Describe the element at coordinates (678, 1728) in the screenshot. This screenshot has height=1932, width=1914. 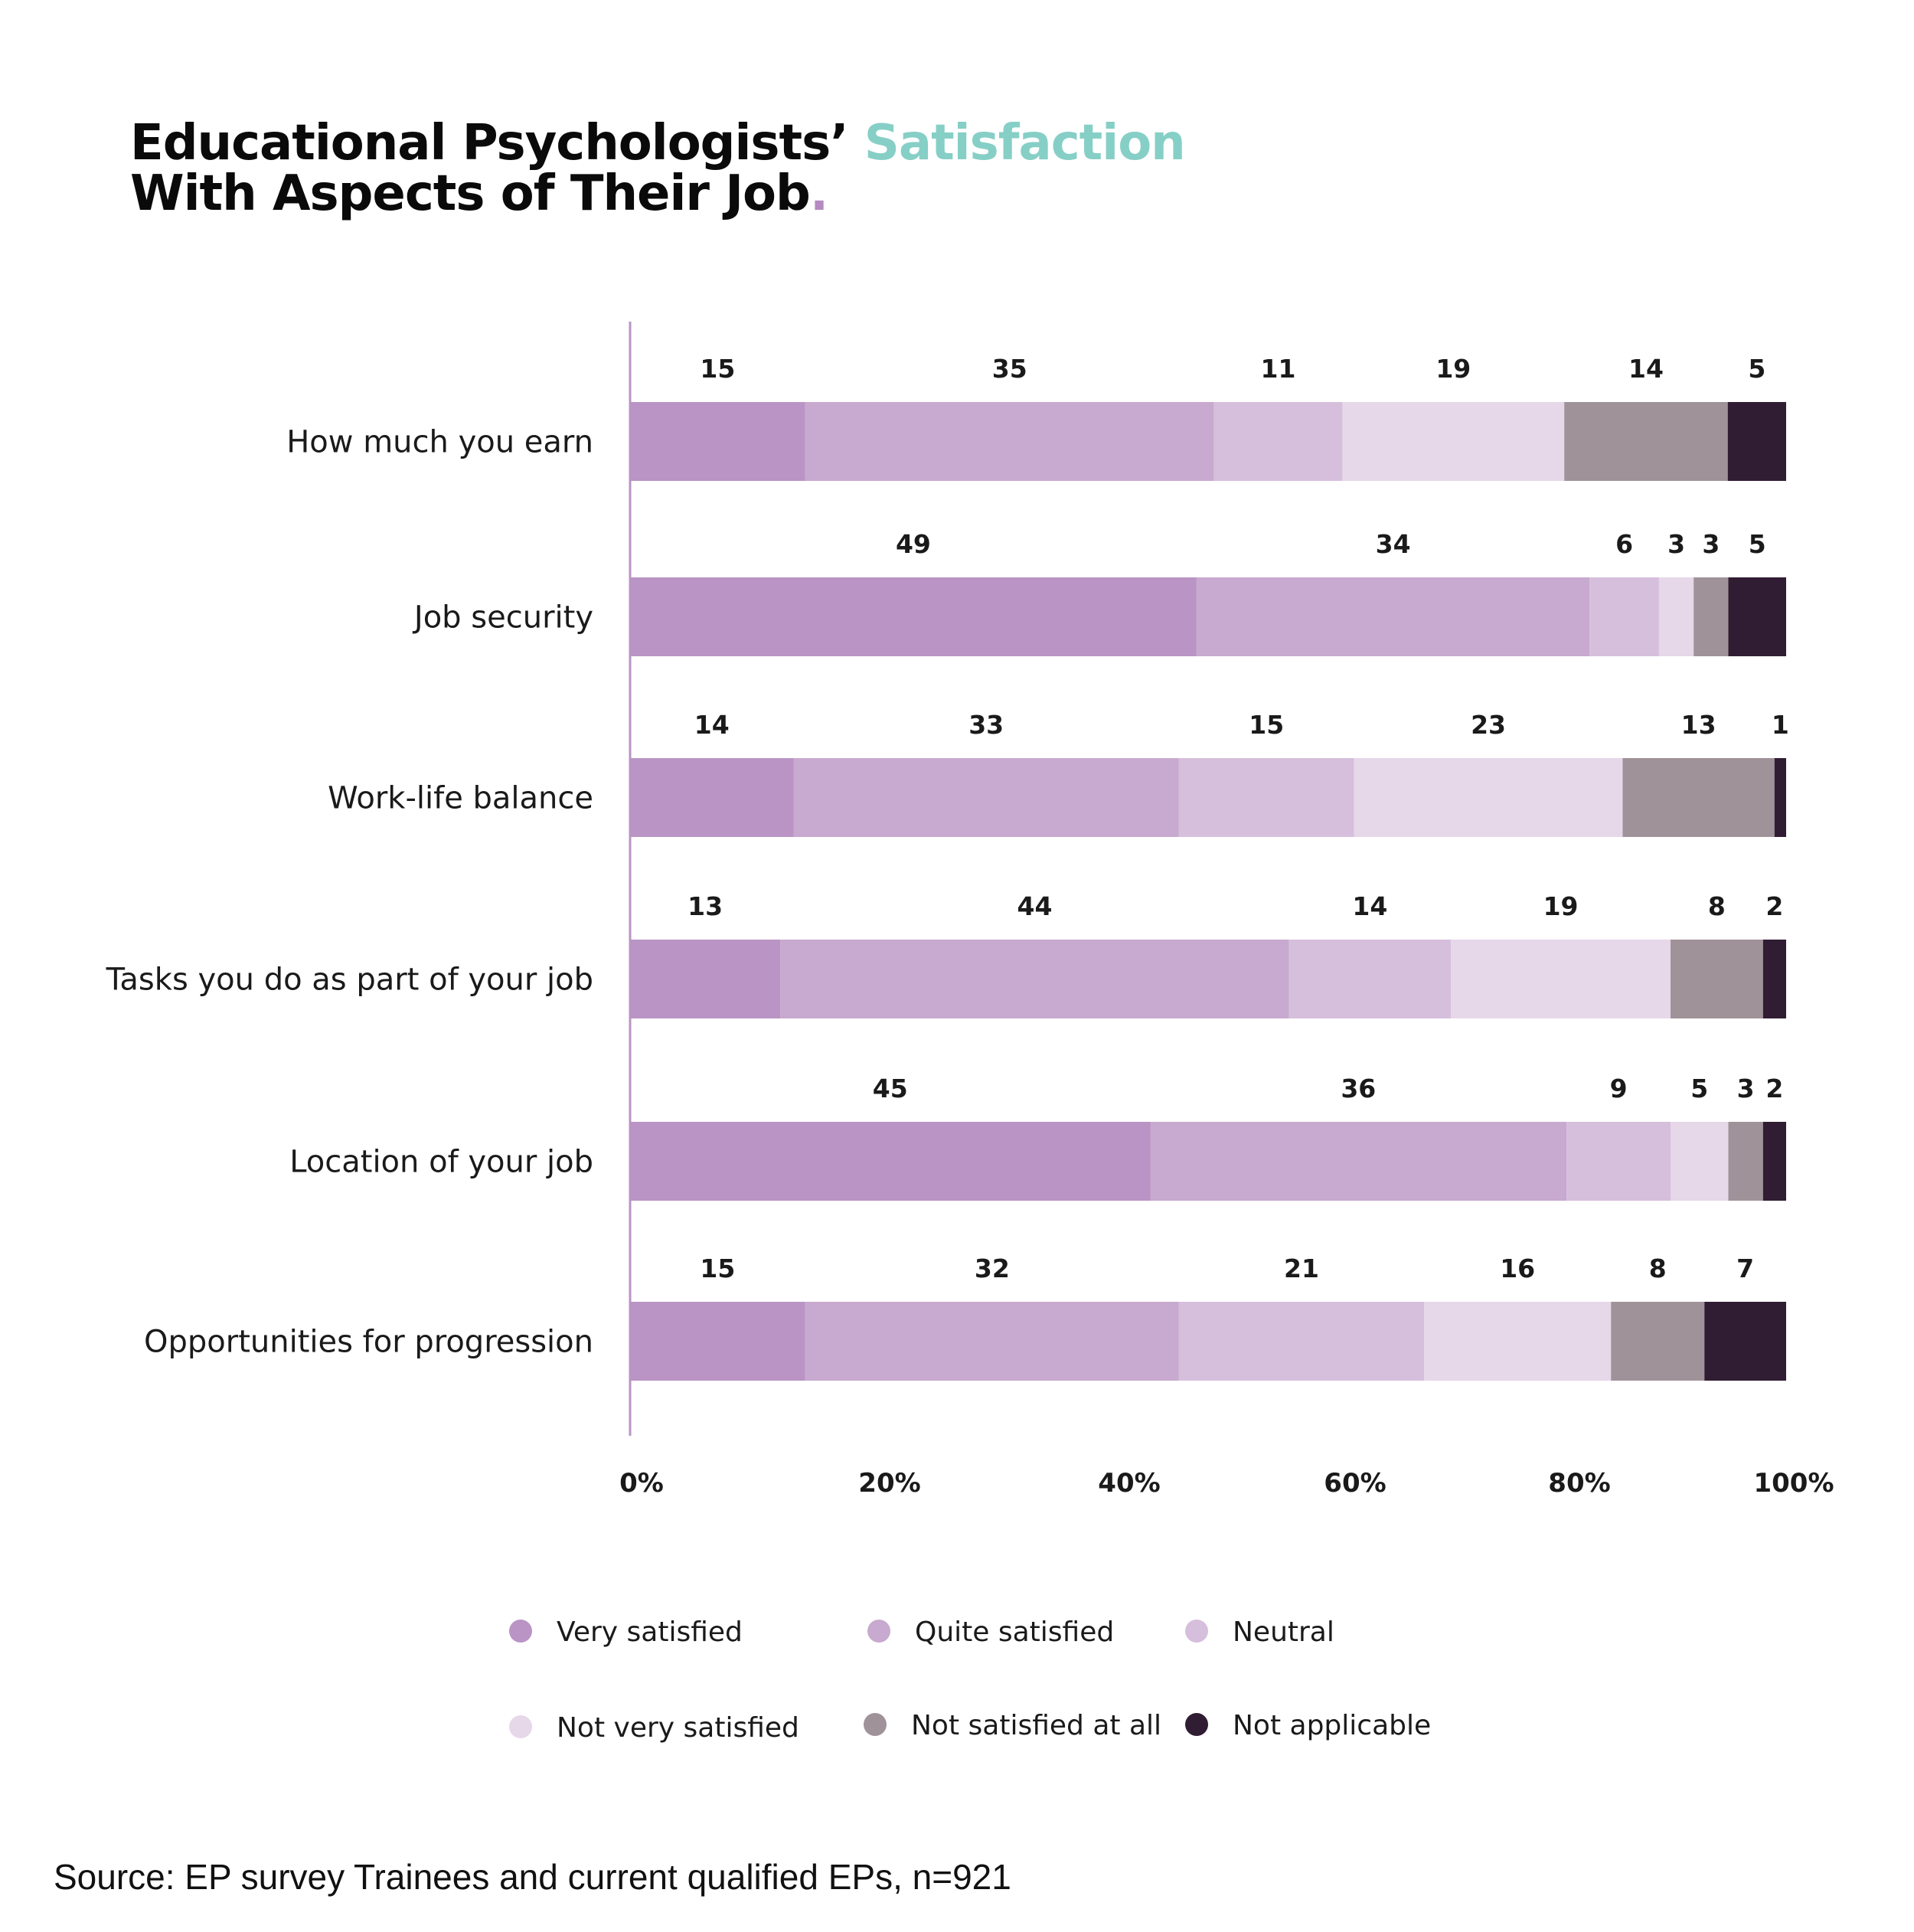
I see `legend-label: Not very satisfied` at that location.